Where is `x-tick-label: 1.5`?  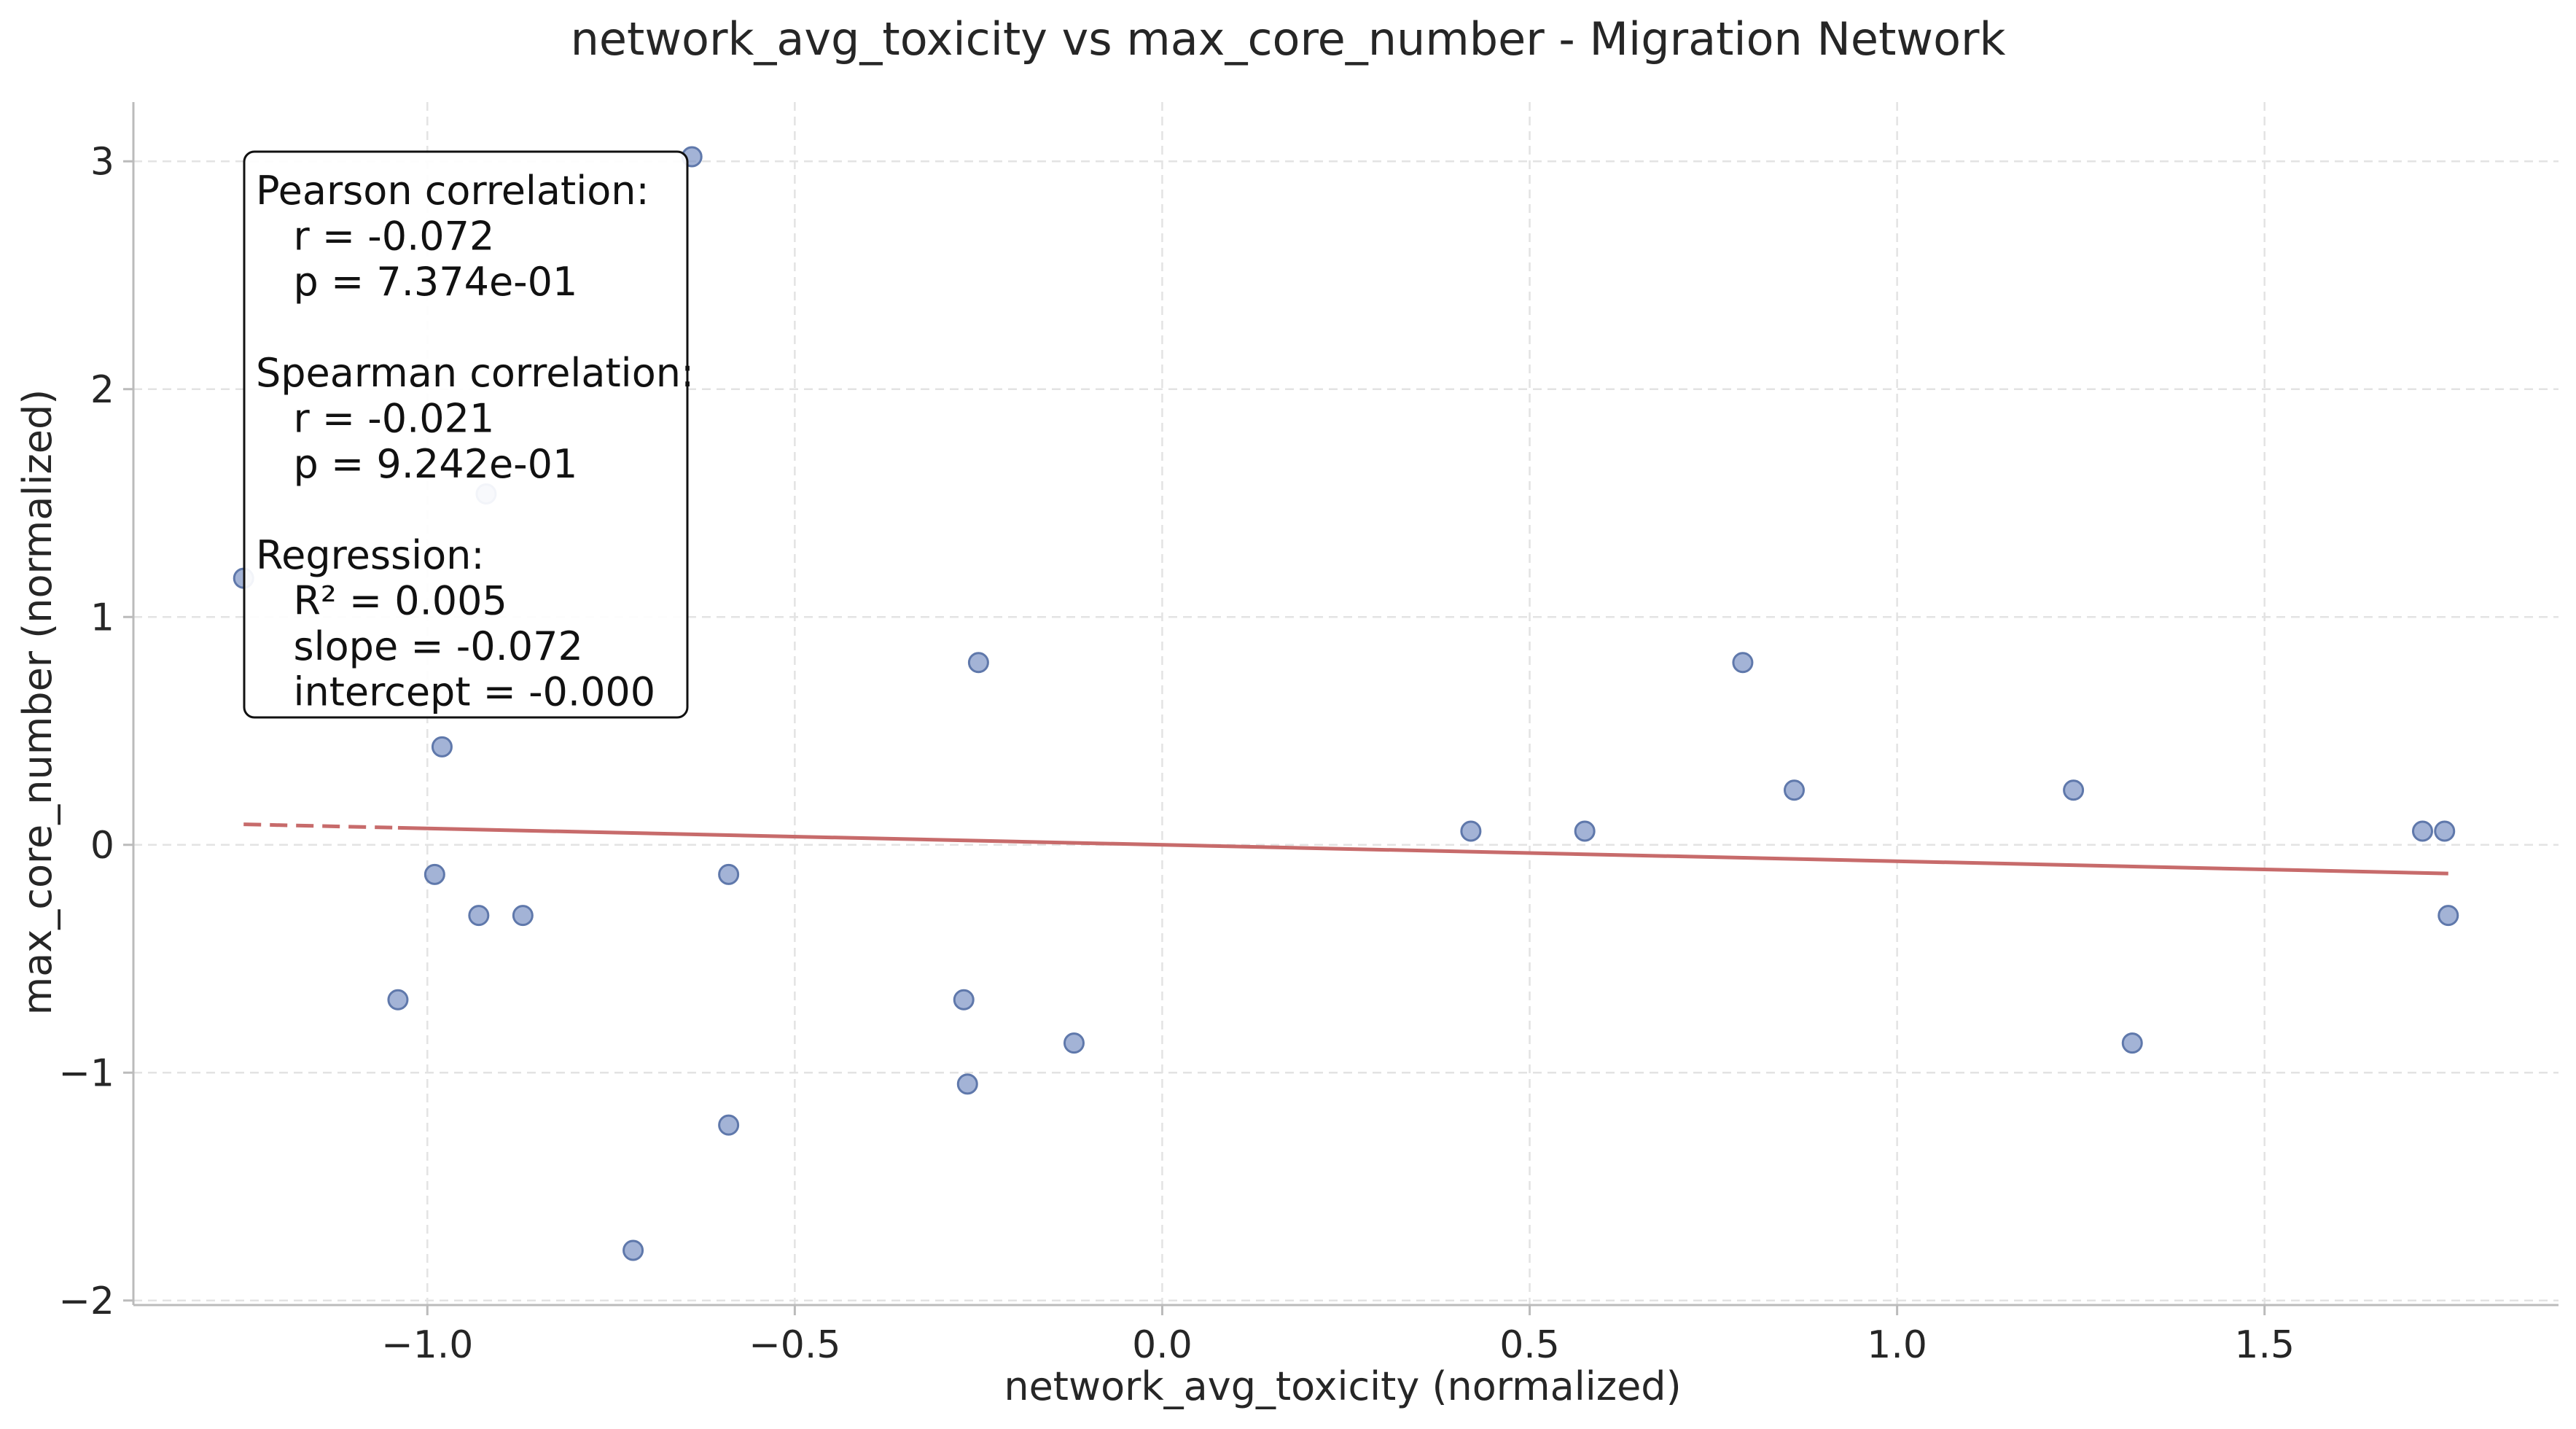 x-tick-label: 1.5 is located at coordinates (2264, 1345).